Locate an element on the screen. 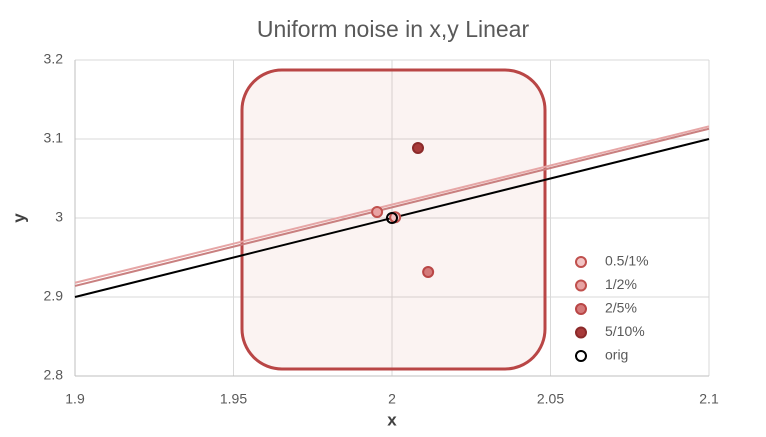  y-tick-label: 2.9 is located at coordinates (54, 296).